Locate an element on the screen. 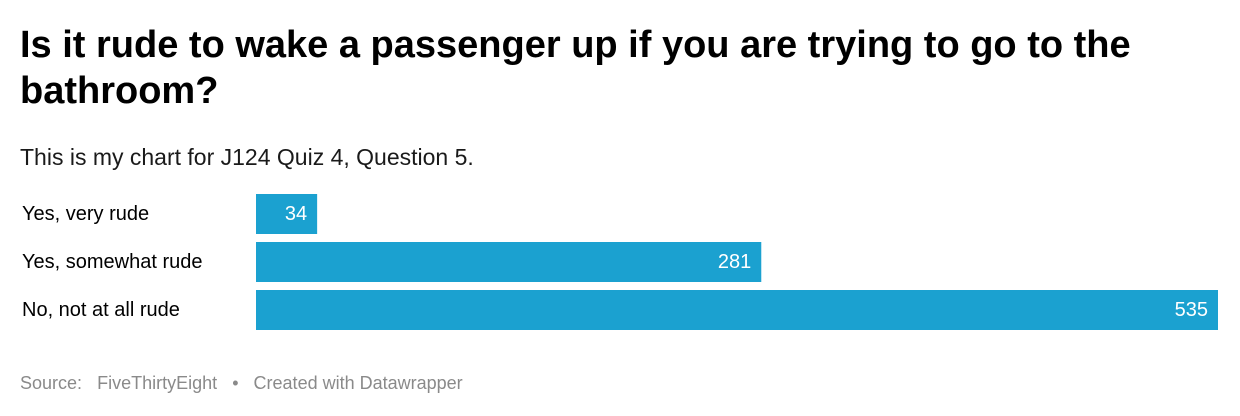  bar-value-label-yes-very-rude: 34 is located at coordinates (296, 214).